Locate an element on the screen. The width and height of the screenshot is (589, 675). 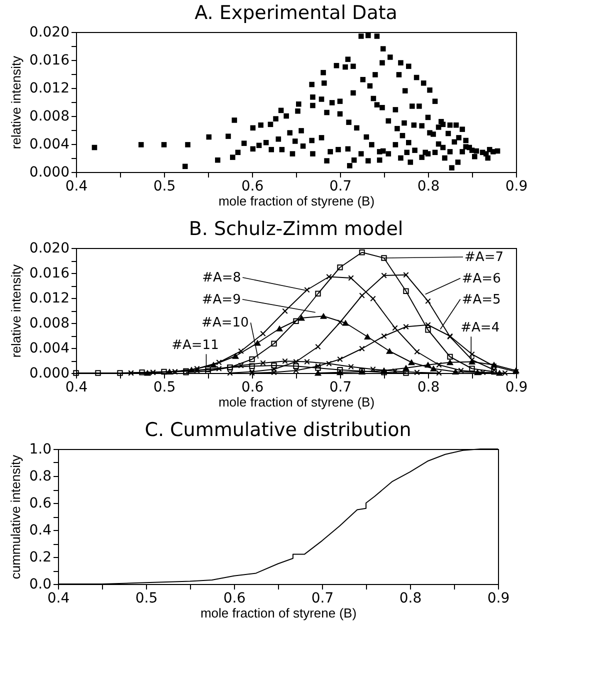
annotation: #A=11 is located at coordinates (195, 346).